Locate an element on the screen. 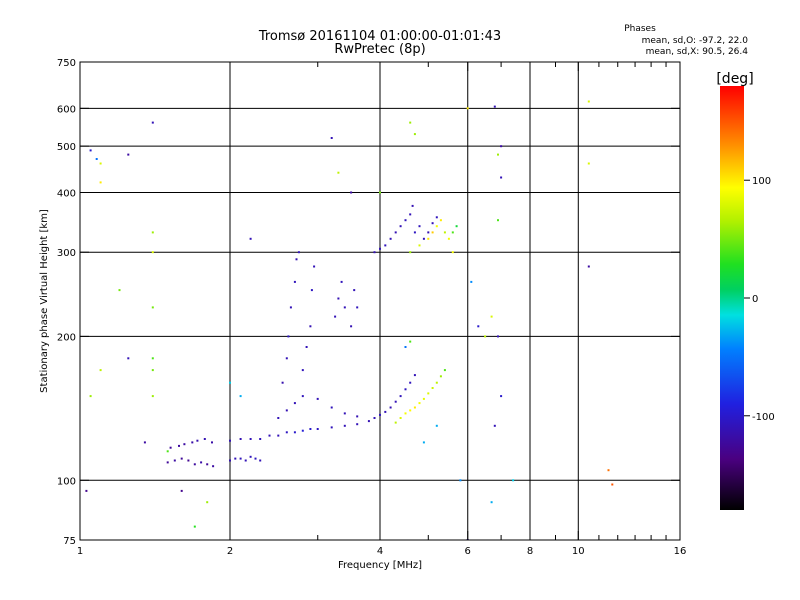 Image resolution: width=800 pixels, height=600 pixels. chart-subtitle: RwPretec (8p) is located at coordinates (379, 49).